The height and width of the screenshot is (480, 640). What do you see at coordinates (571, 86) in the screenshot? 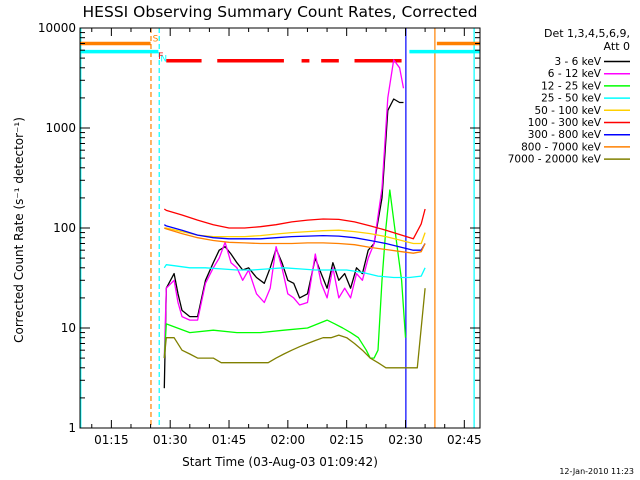
I see `legend-entry-label-3: 12 - 25 keV` at bounding box center [571, 86].